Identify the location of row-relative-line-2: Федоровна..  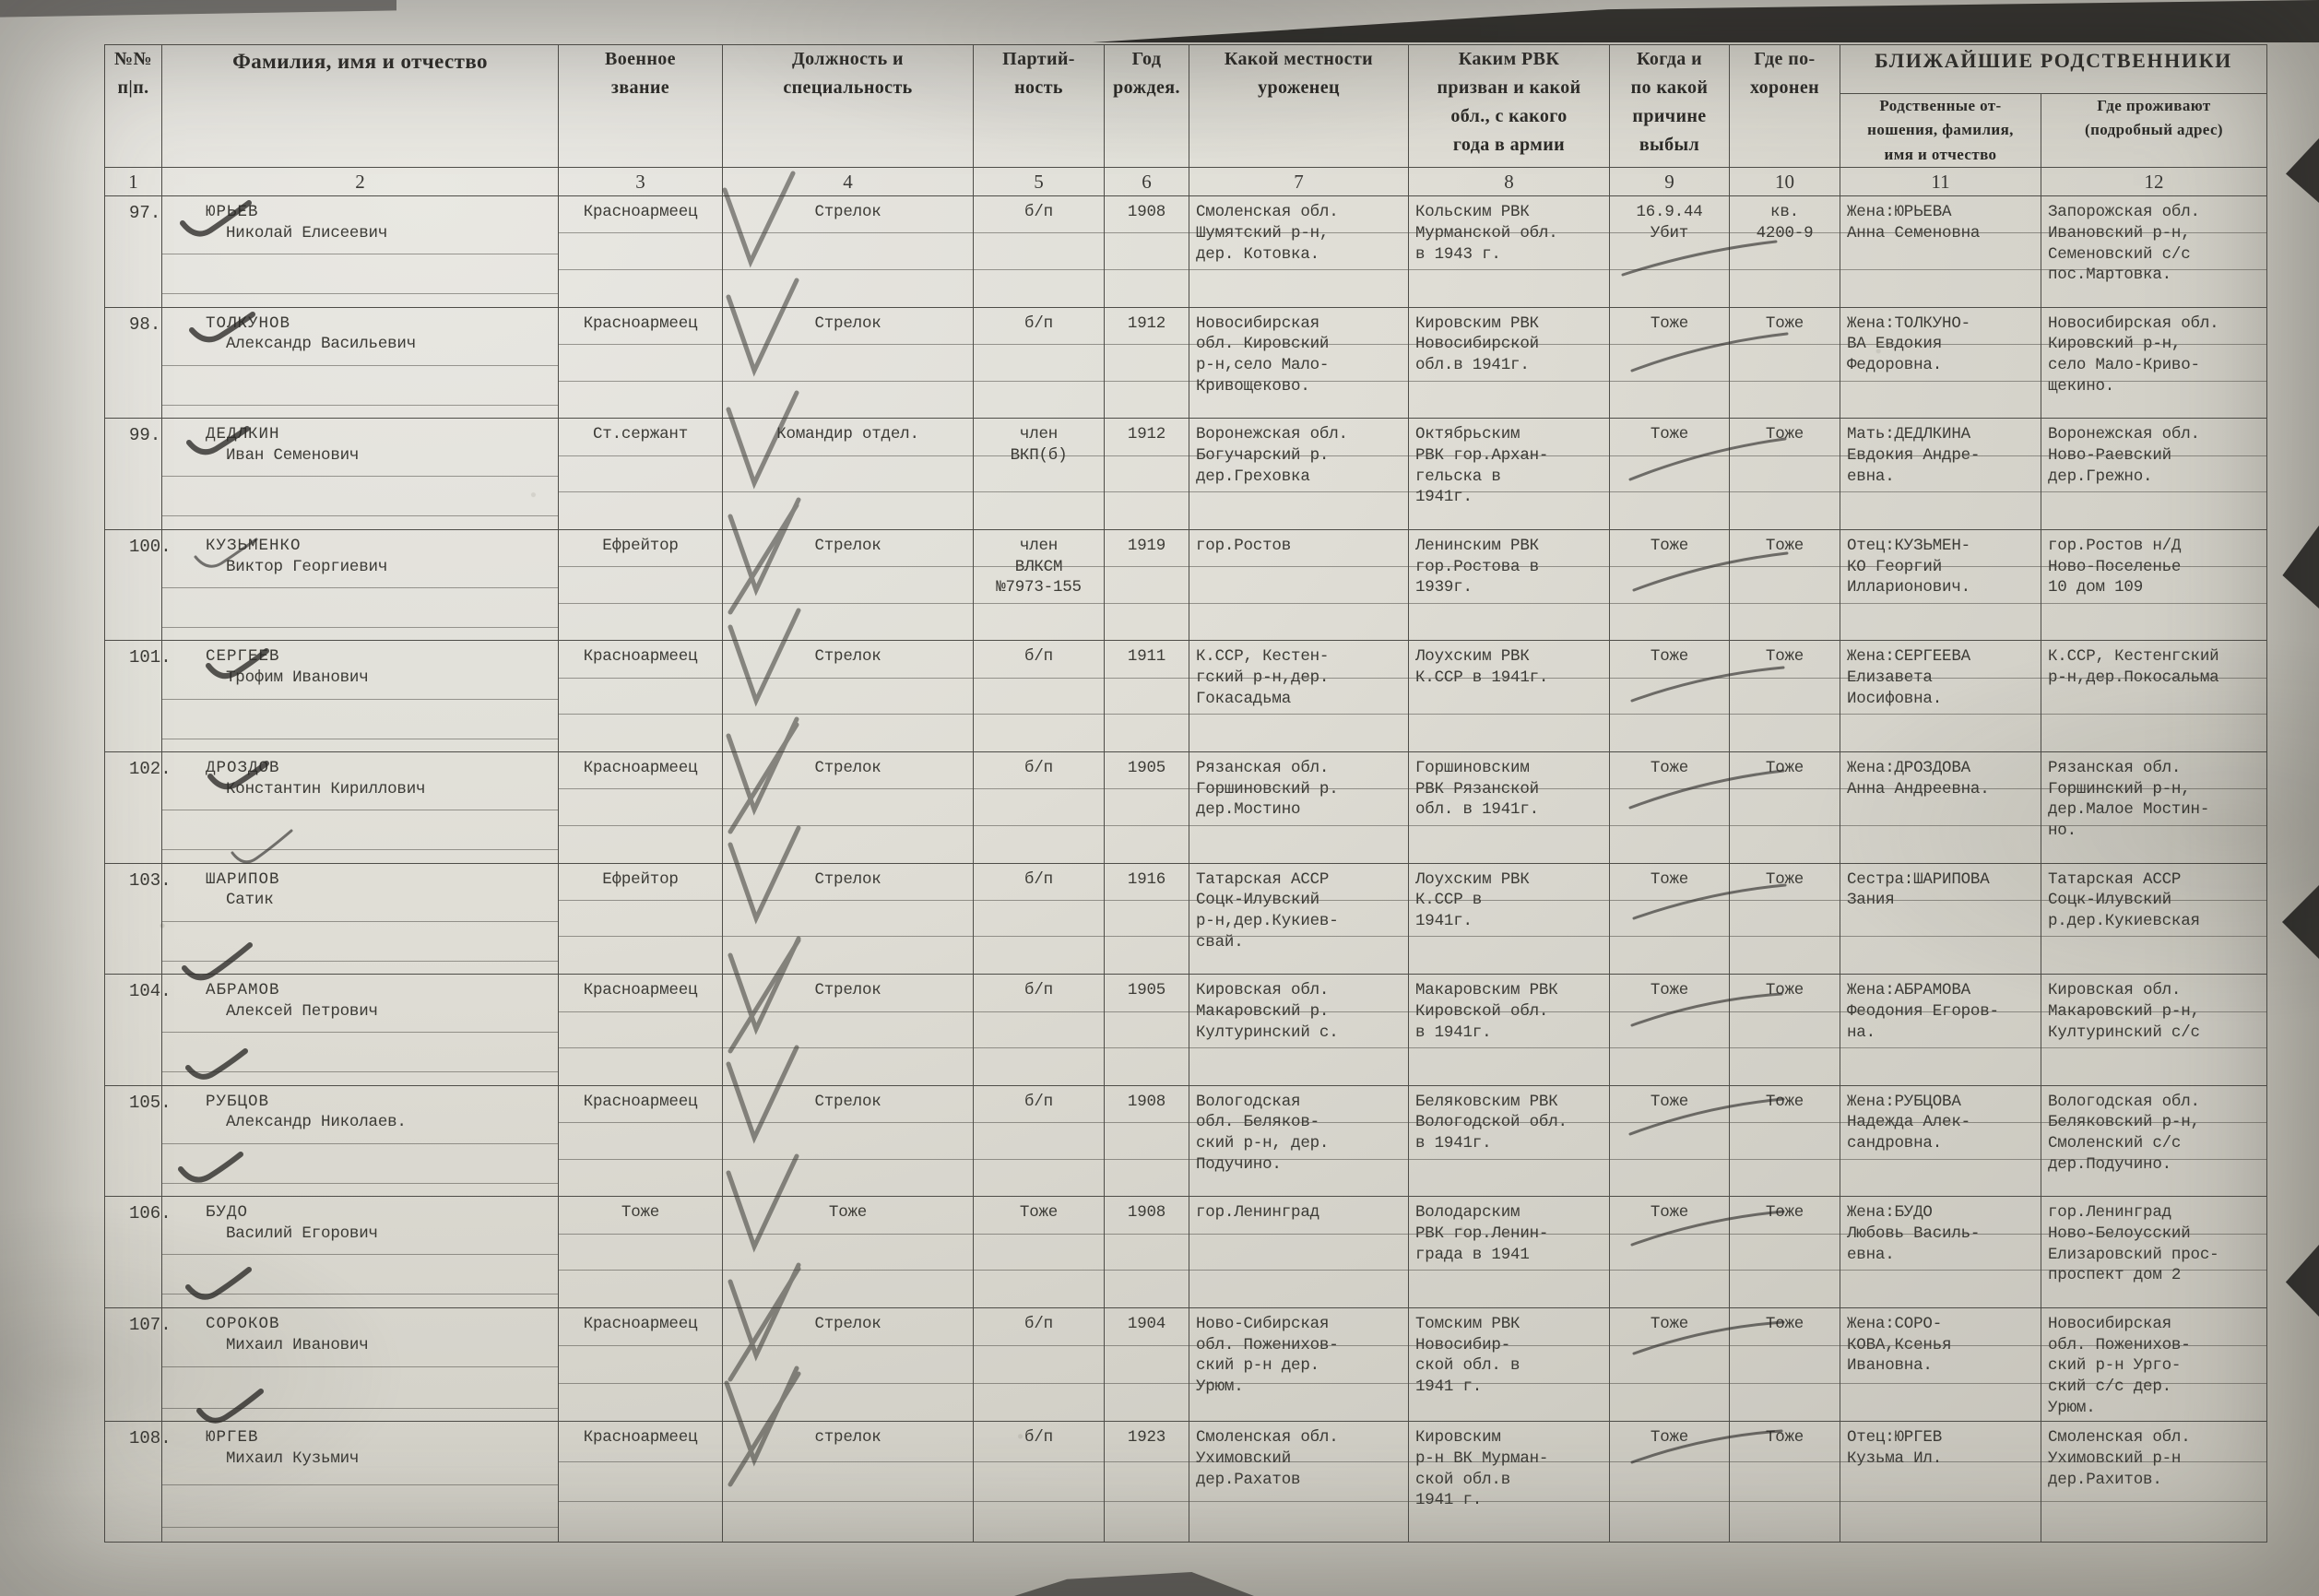
(1895, 365).